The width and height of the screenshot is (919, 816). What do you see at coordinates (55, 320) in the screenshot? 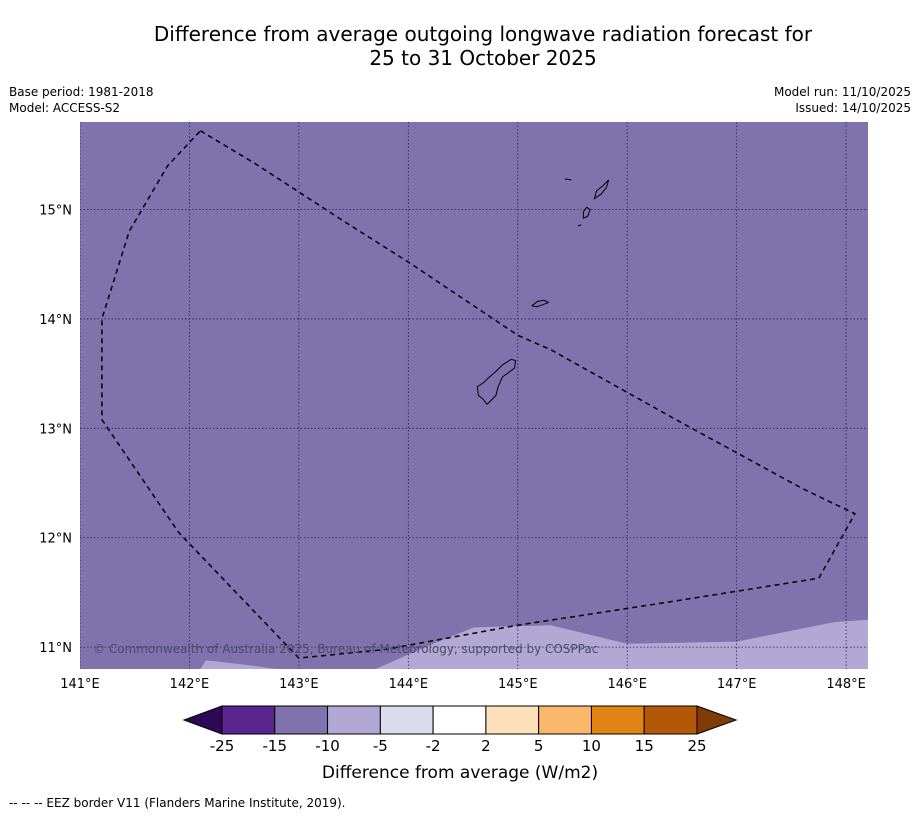
I see `y-tick-label: 14°N` at bounding box center [55, 320].